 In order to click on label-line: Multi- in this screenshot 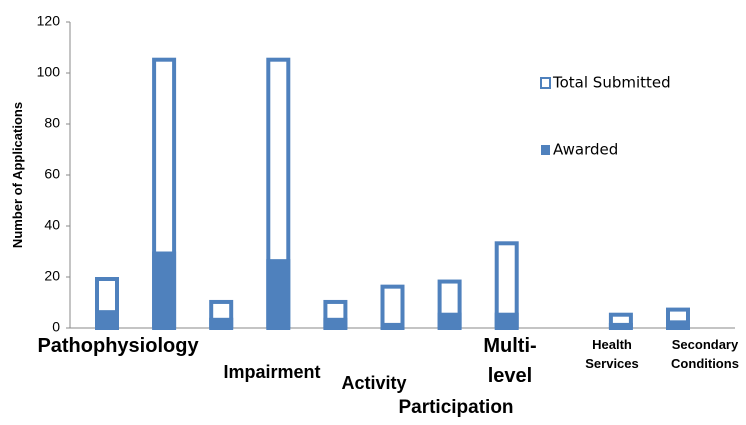, I will do `click(509, 346)`.